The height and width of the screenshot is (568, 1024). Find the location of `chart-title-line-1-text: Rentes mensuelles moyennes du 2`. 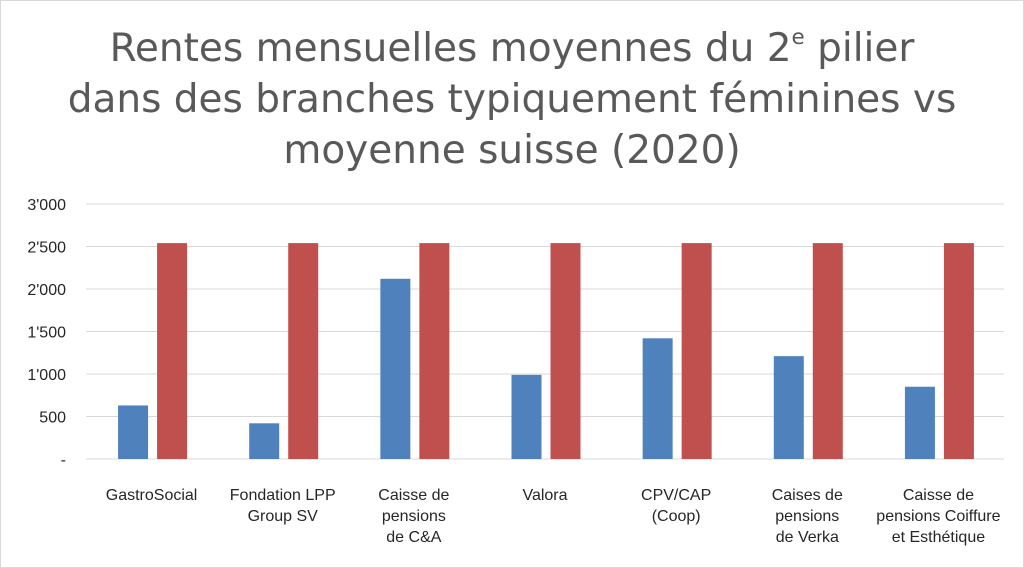

chart-title-line-1-text: Rentes mensuelles moyennes du 2 is located at coordinates (450, 48).